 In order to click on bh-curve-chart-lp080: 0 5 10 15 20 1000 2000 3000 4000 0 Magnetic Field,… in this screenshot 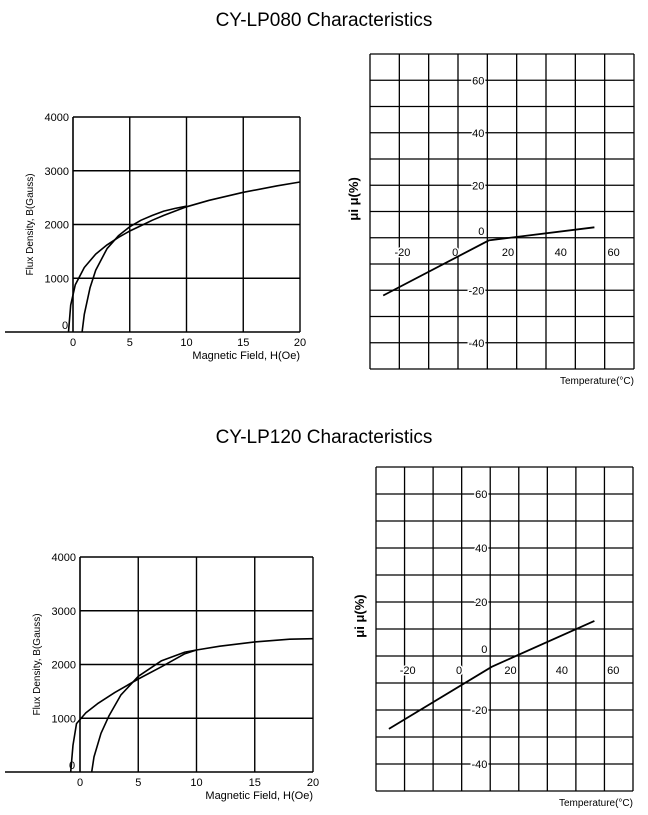, I will do `click(155, 237)`.